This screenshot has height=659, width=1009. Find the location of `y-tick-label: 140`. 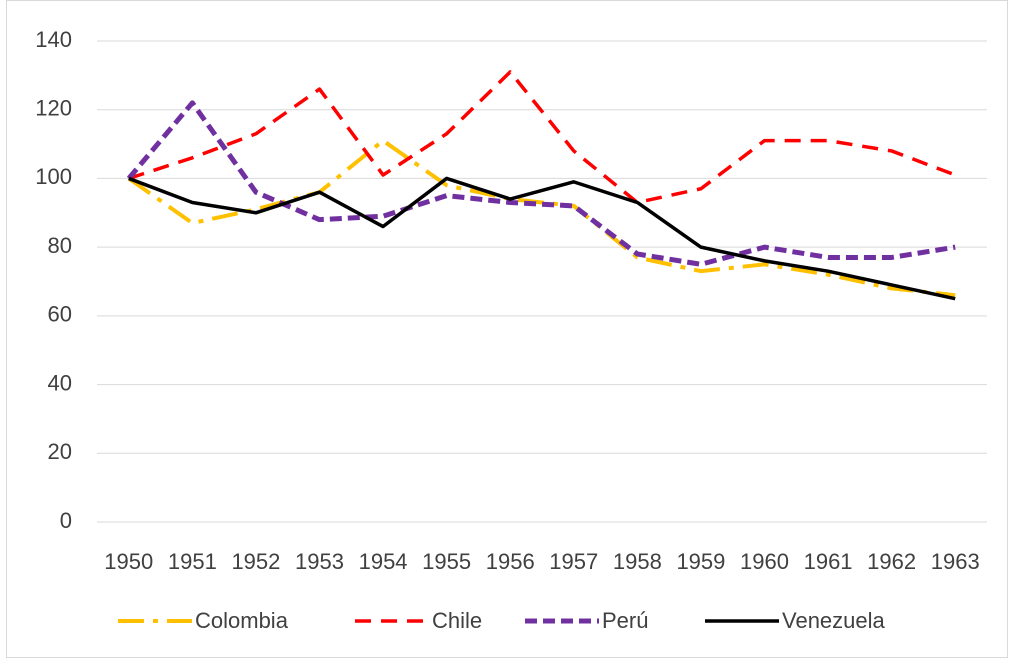

y-tick-label: 140 is located at coordinates (53, 39).